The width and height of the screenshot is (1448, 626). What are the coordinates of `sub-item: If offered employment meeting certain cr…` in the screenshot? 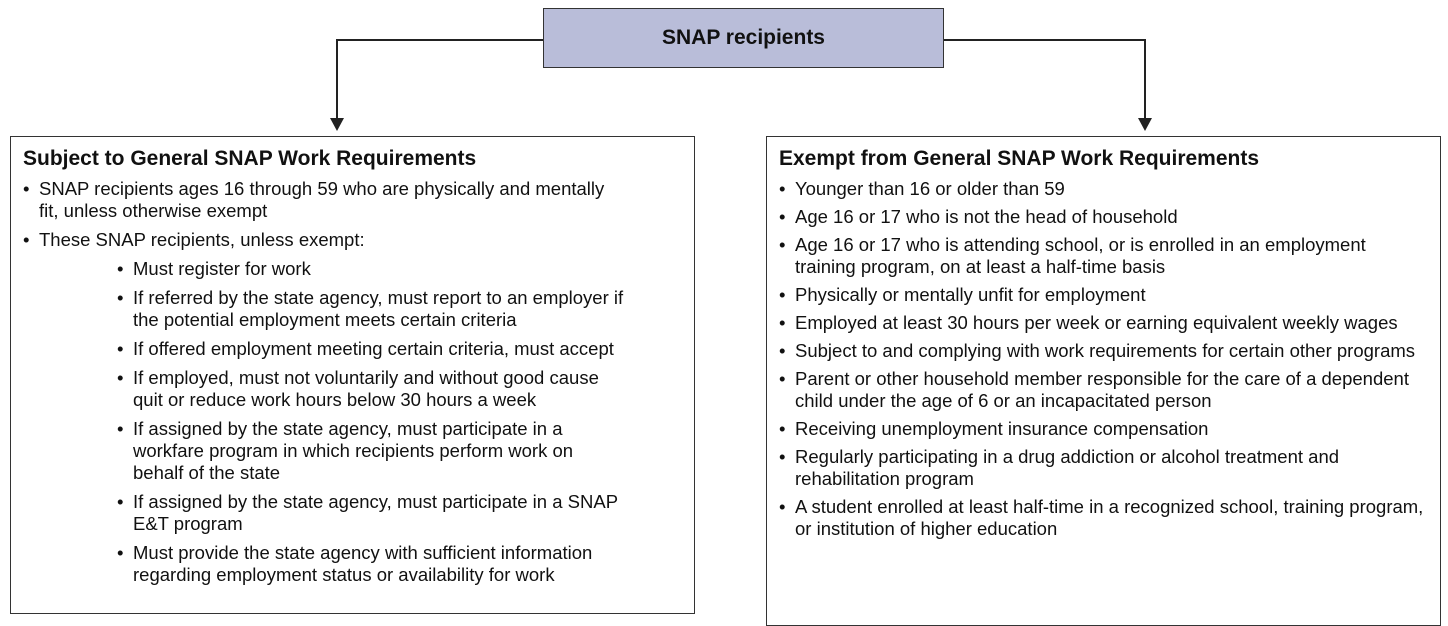 It's located at (370, 349).